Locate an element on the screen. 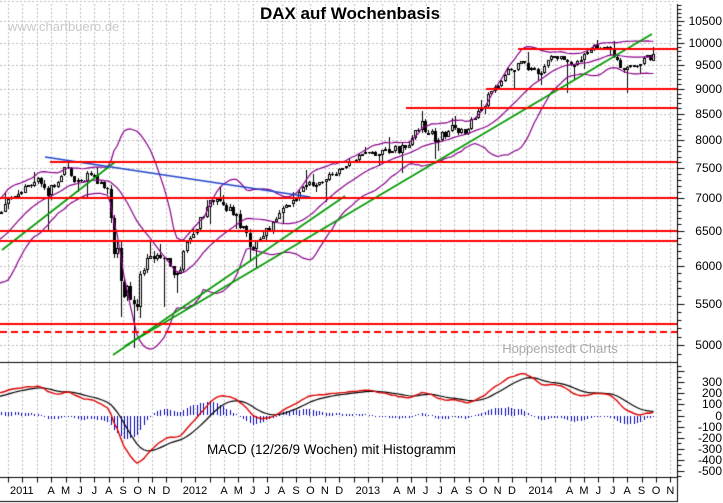  macd-axis-label: -500 is located at coordinates (709, 471).